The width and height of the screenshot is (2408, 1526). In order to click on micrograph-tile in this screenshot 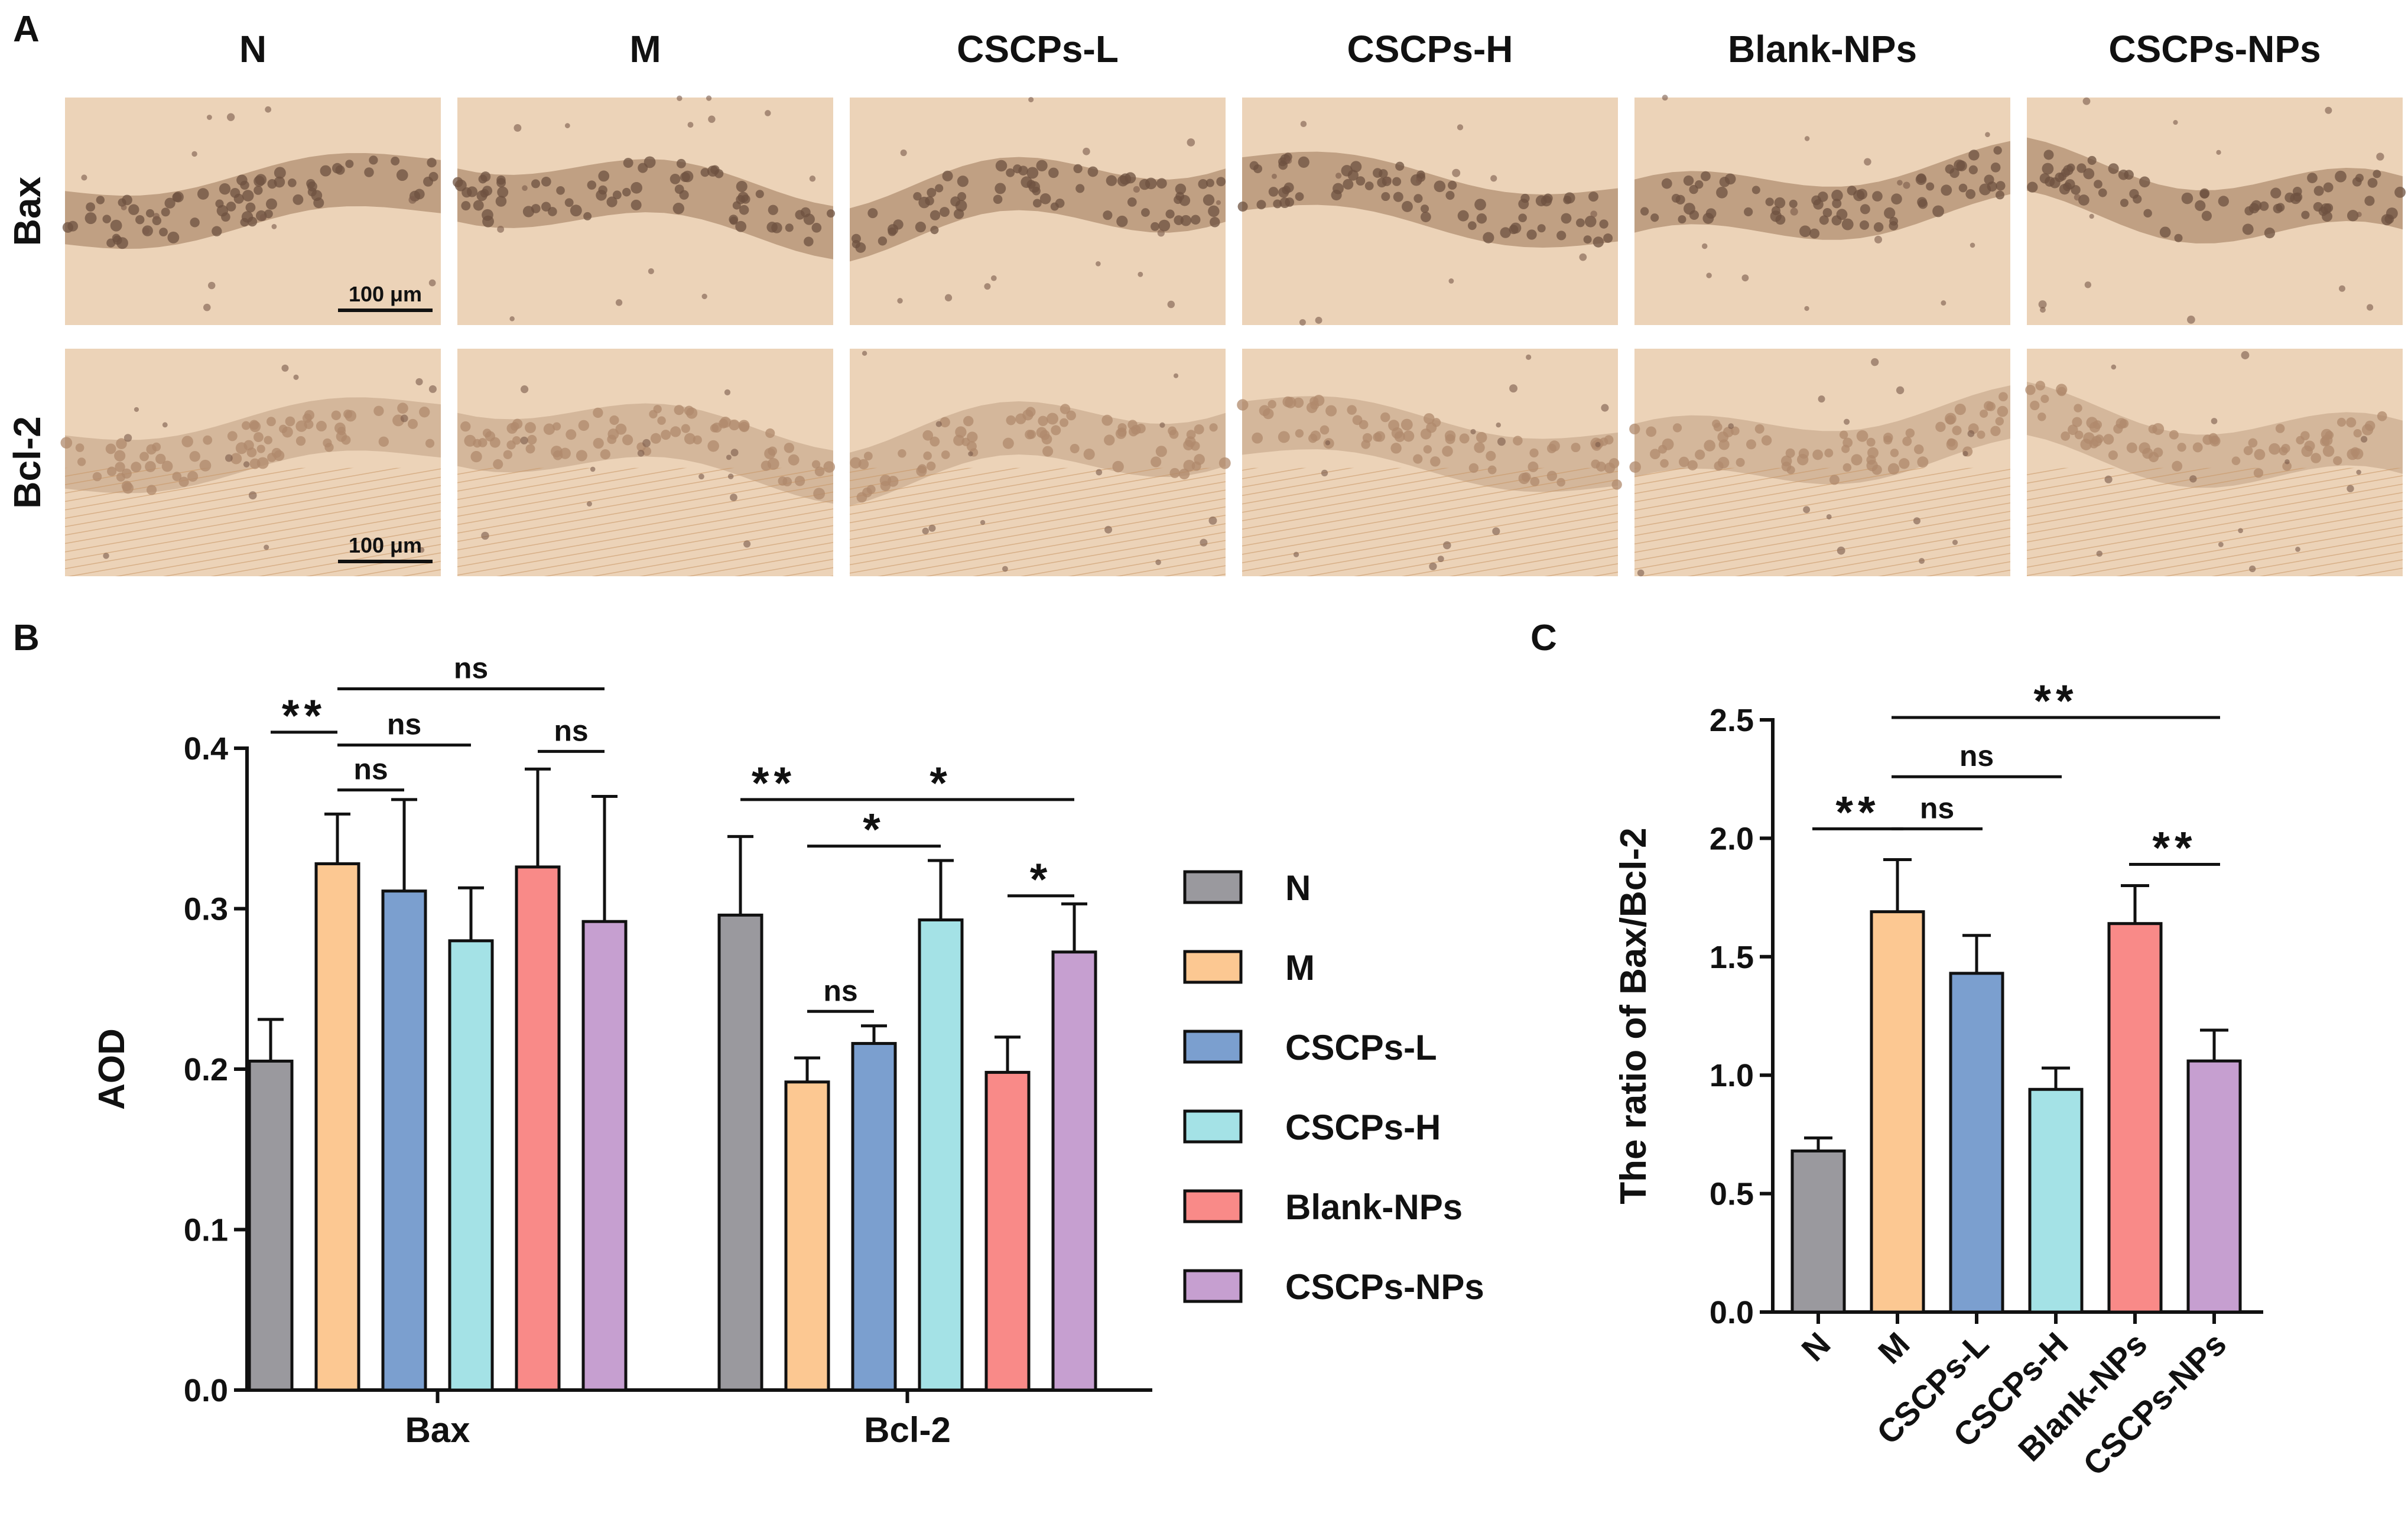, I will do `click(1038, 211)`.